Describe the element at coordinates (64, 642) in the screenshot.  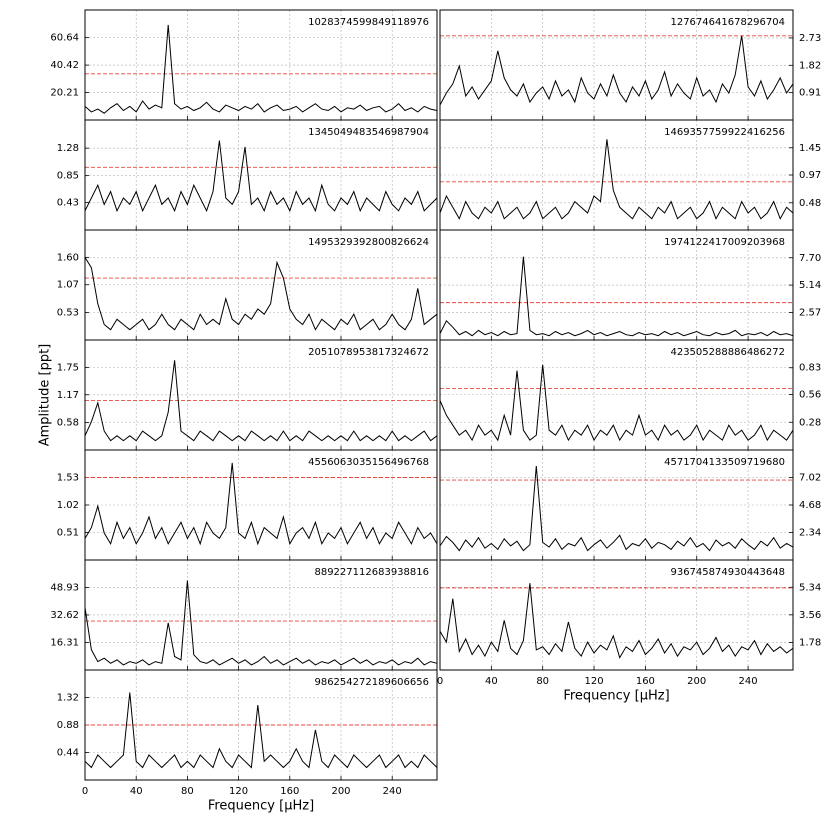
I see `y-tick-label: 16.31` at that location.